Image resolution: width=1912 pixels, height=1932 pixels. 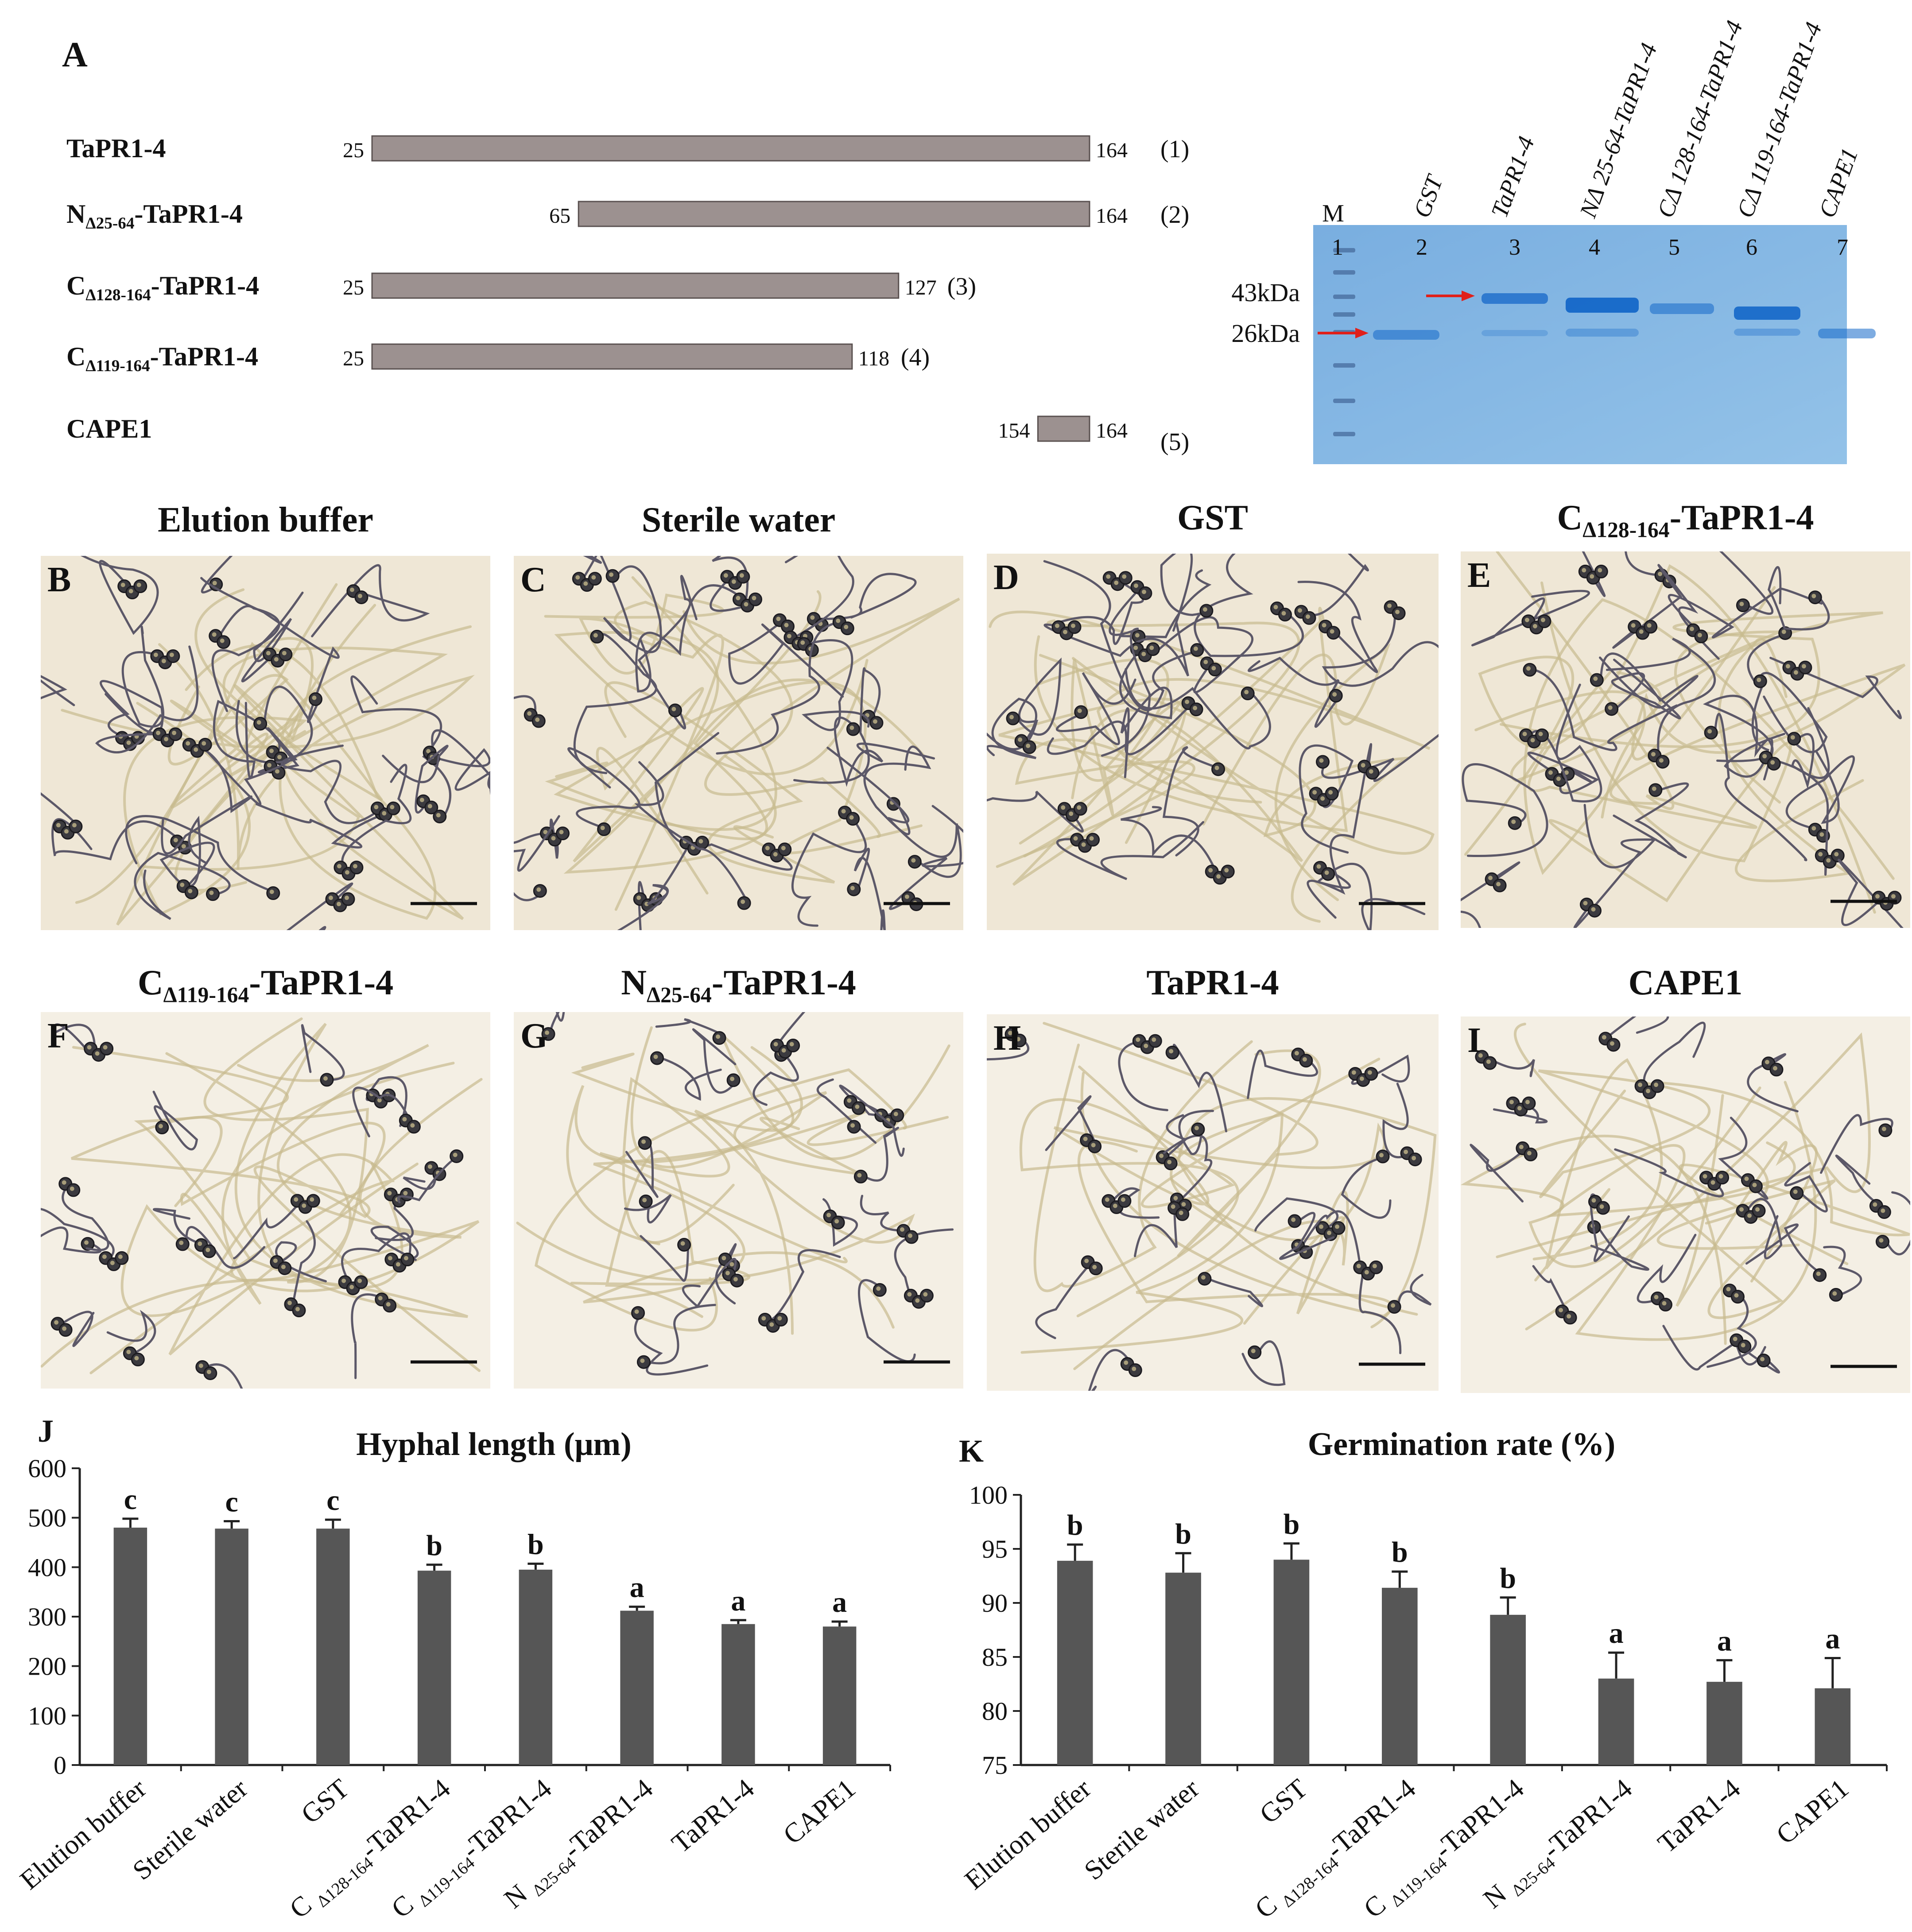 I want to click on construct-row: TaPR1-4 25 164 (1), so click(x=627, y=148).